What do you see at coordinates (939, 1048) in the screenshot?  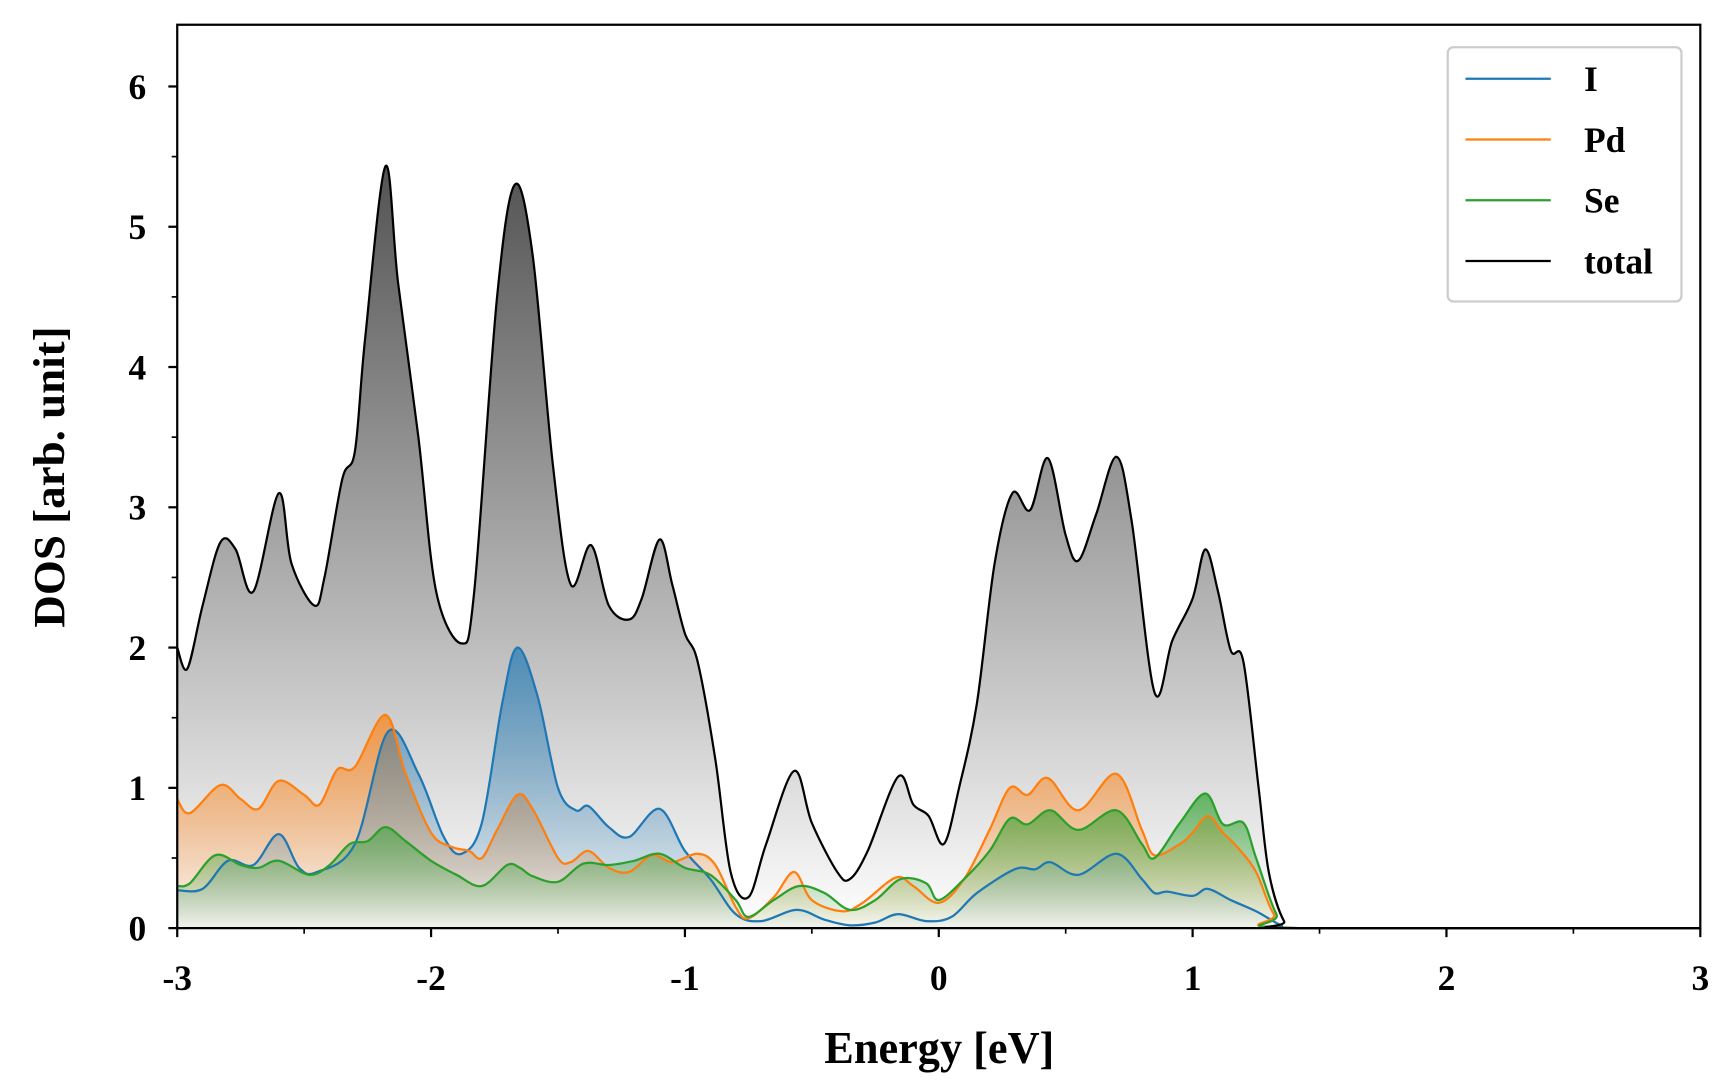 I see `x-axis-label: Energy [eV]` at bounding box center [939, 1048].